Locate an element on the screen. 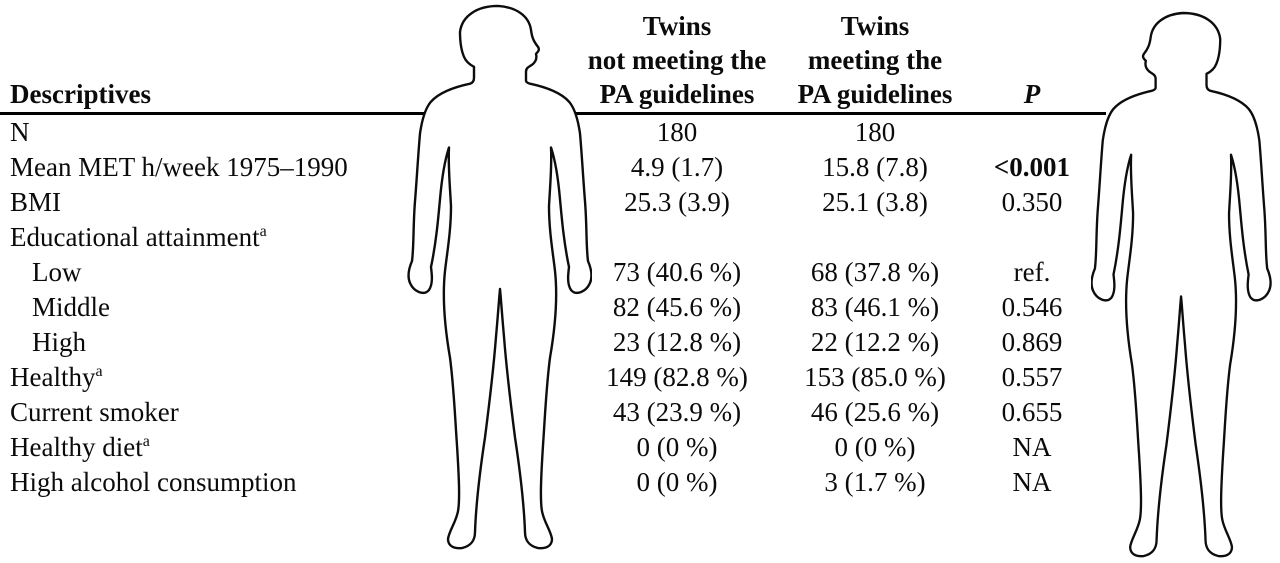 This screenshot has height=563, width=1280. table-row-healthy: Healthya 149 (82.8 %) 153 (85.0 %) 0.557 is located at coordinates (553, 377).